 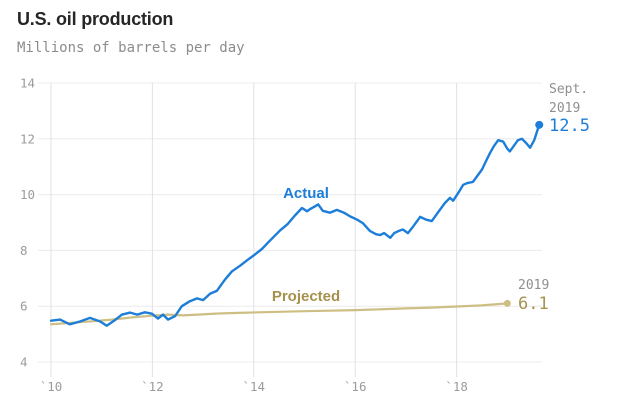 I want to click on y-axis-tick-label: 6, so click(x=24, y=306).